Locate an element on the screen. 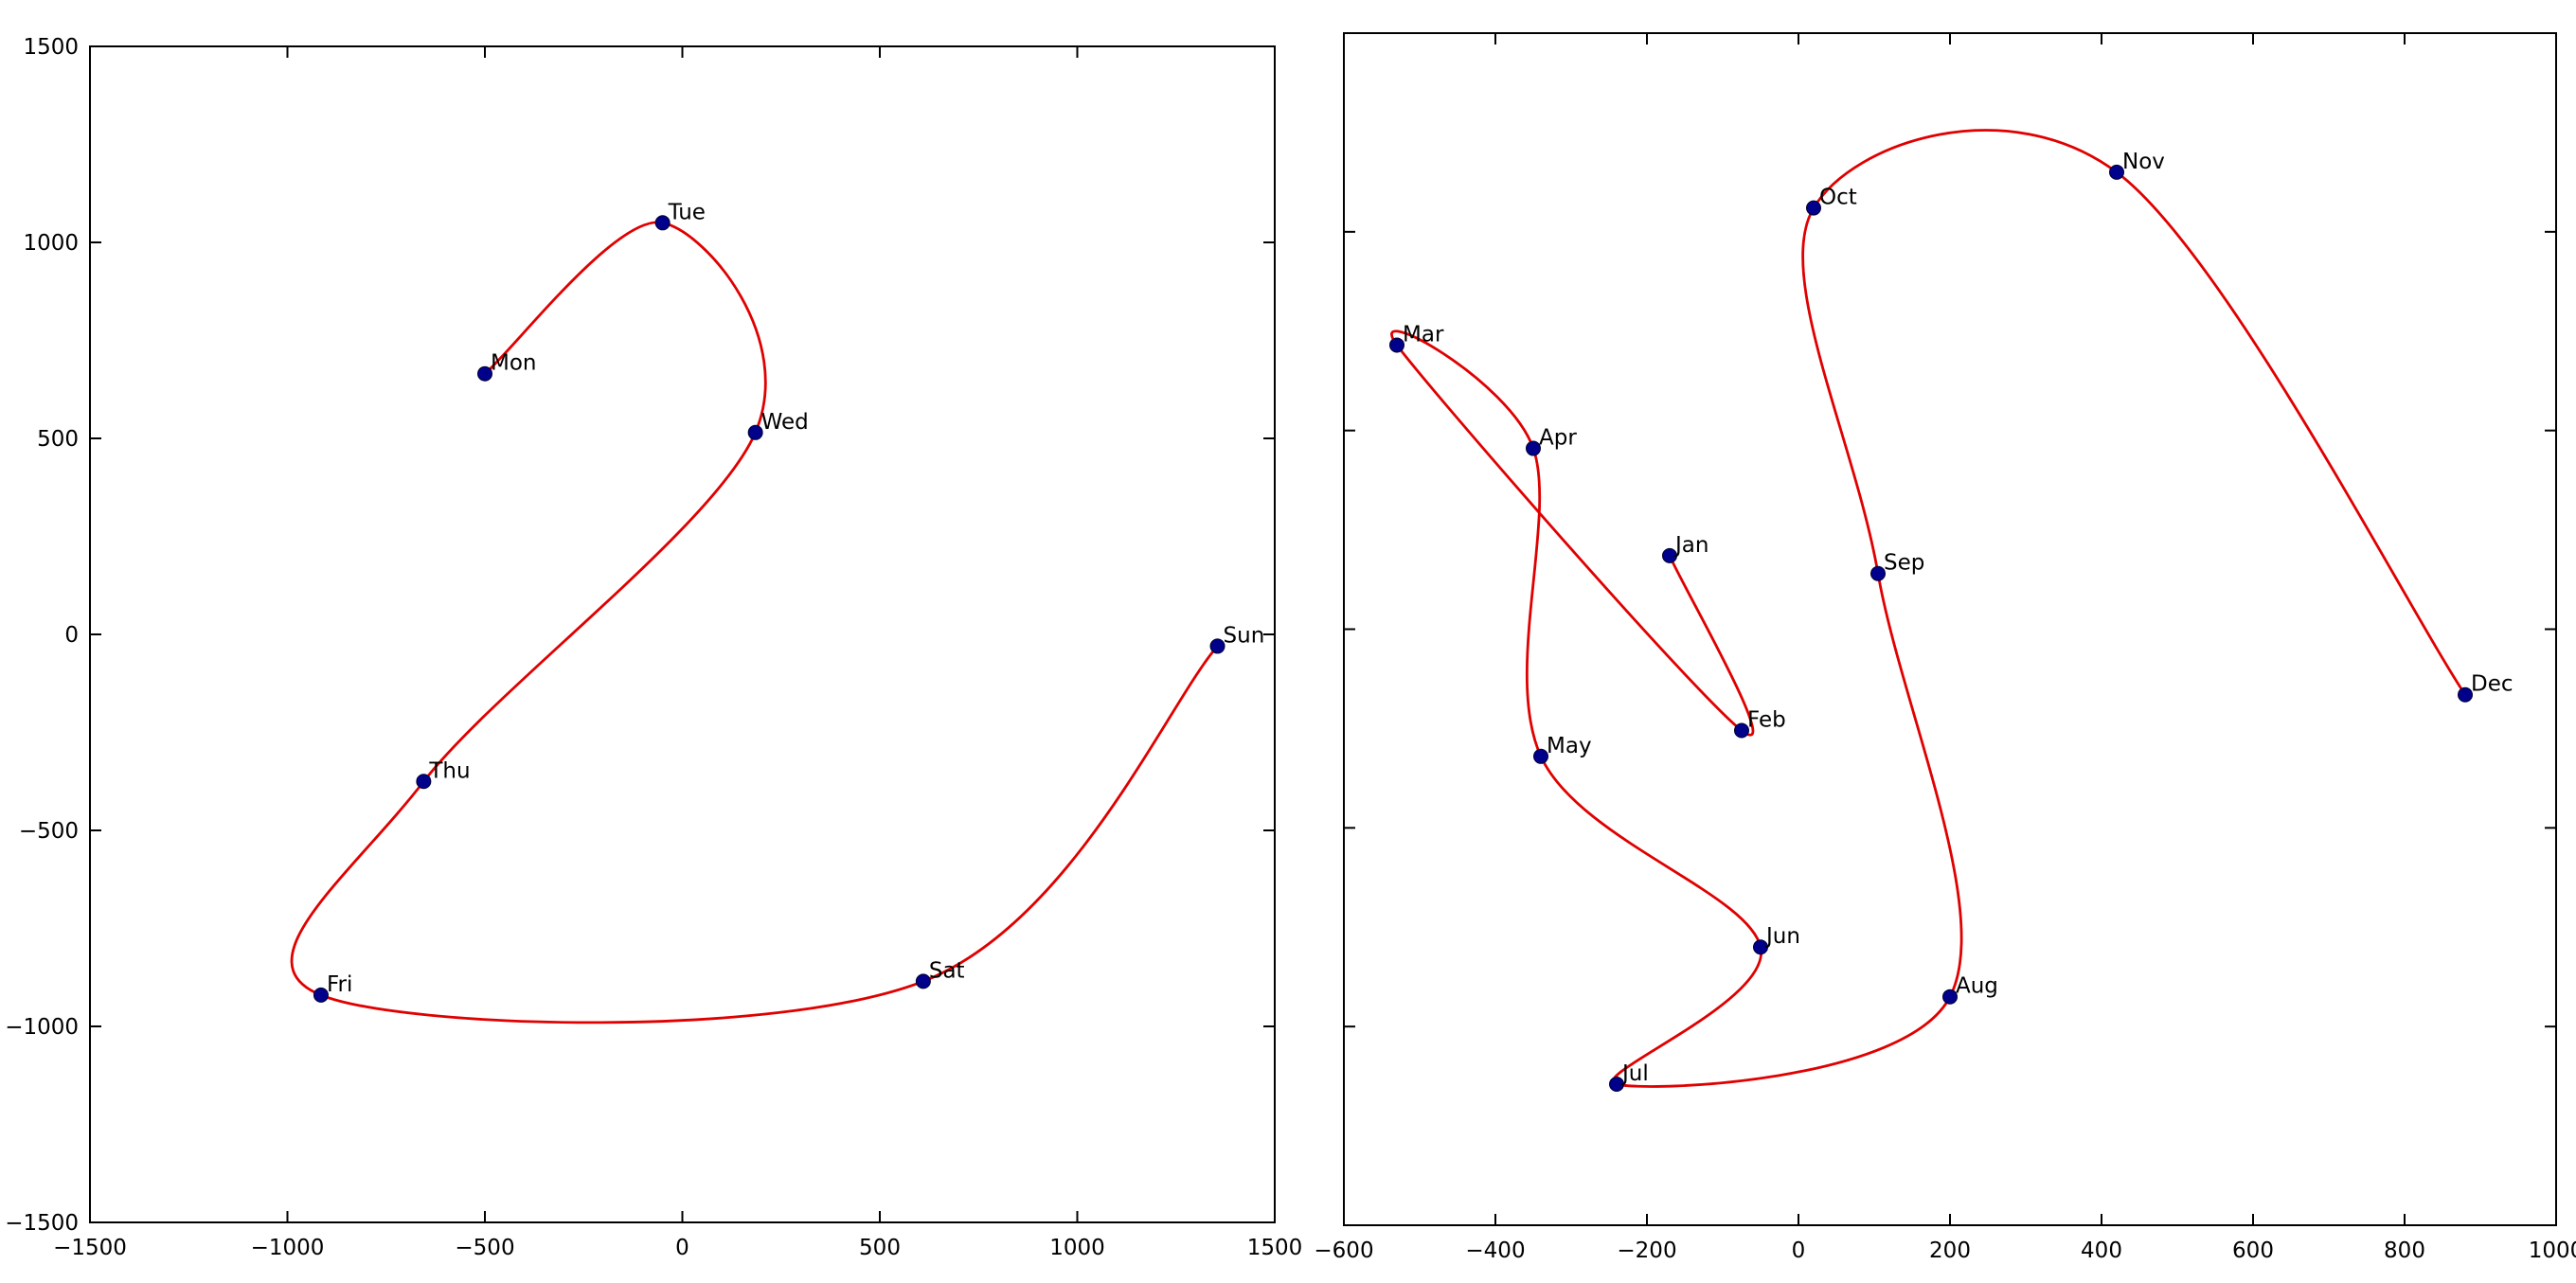 The width and height of the screenshot is (2576, 1283). point-label-aug: Aug is located at coordinates (1977, 986).